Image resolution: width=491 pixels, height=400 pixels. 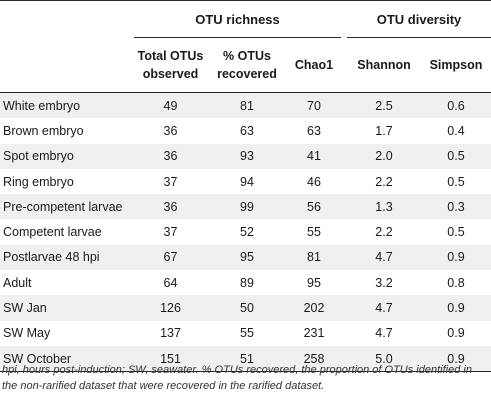 I want to click on cell-total: 67, so click(x=170, y=257).